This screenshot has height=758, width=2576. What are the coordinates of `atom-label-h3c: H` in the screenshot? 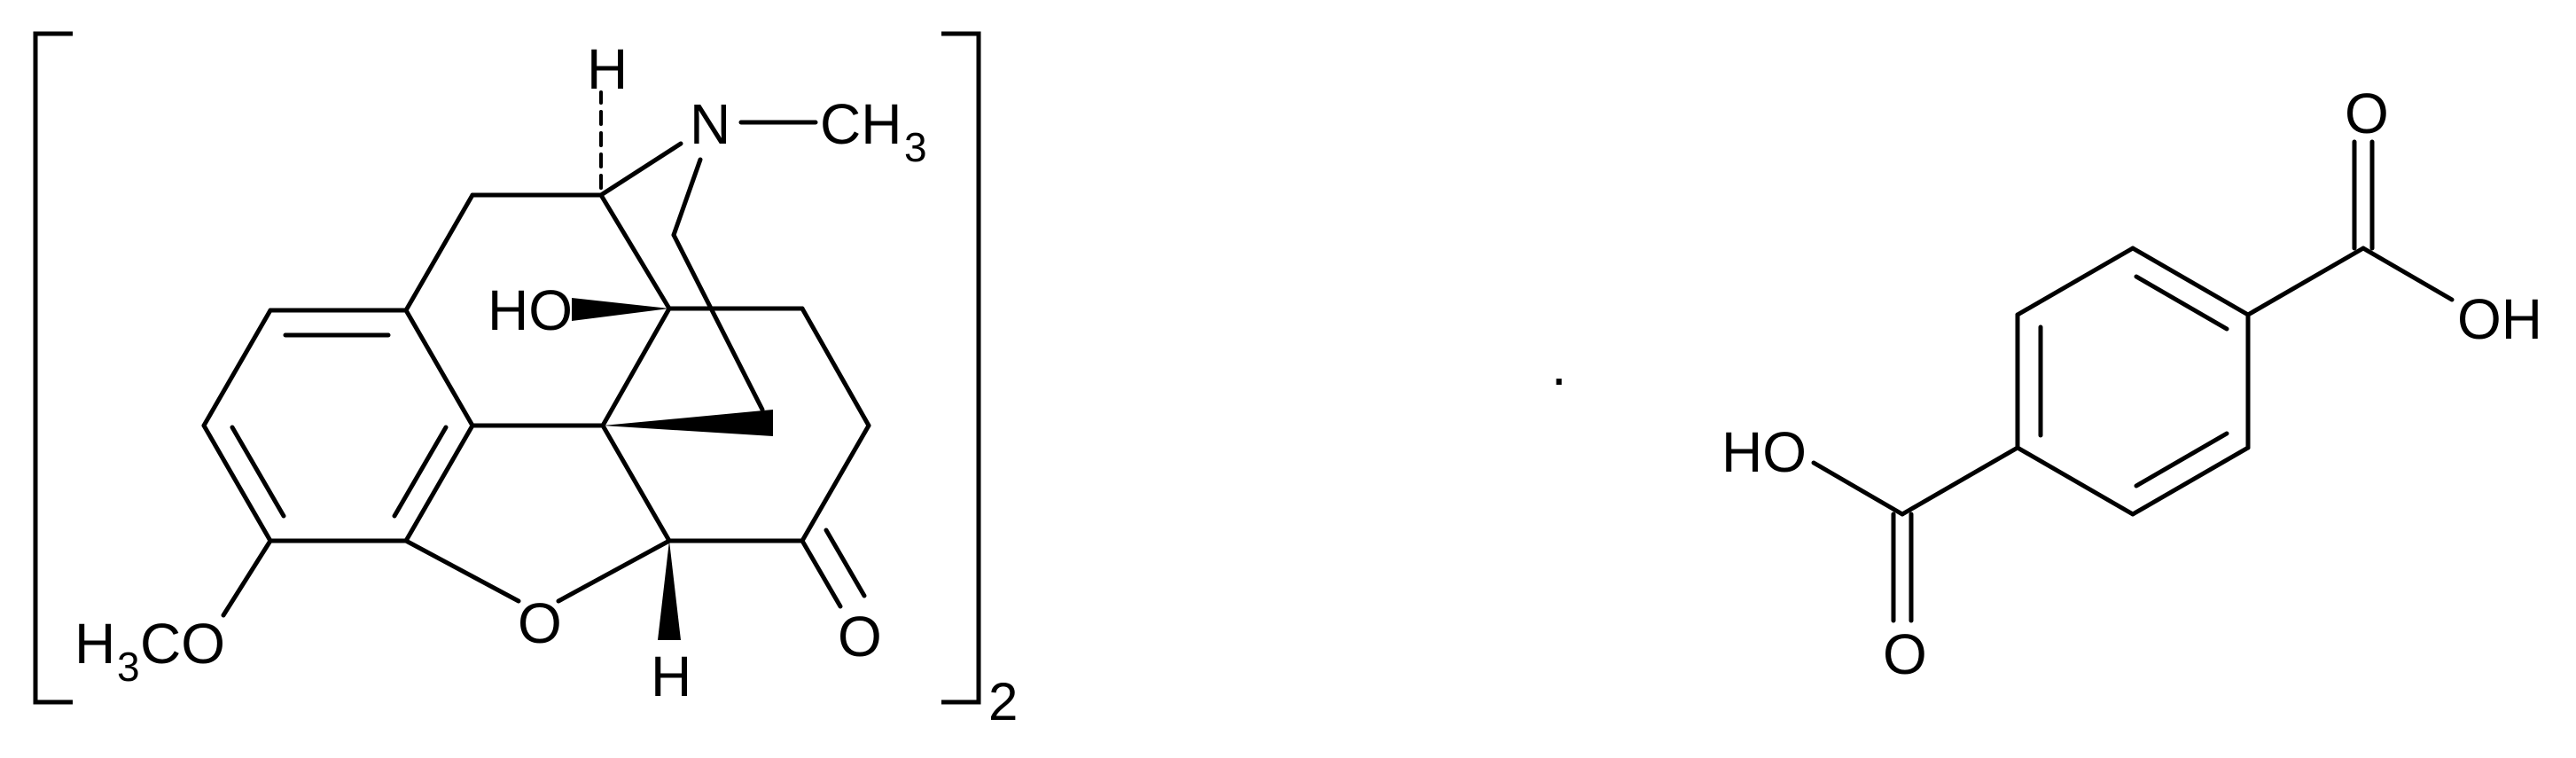 It's located at (94, 644).